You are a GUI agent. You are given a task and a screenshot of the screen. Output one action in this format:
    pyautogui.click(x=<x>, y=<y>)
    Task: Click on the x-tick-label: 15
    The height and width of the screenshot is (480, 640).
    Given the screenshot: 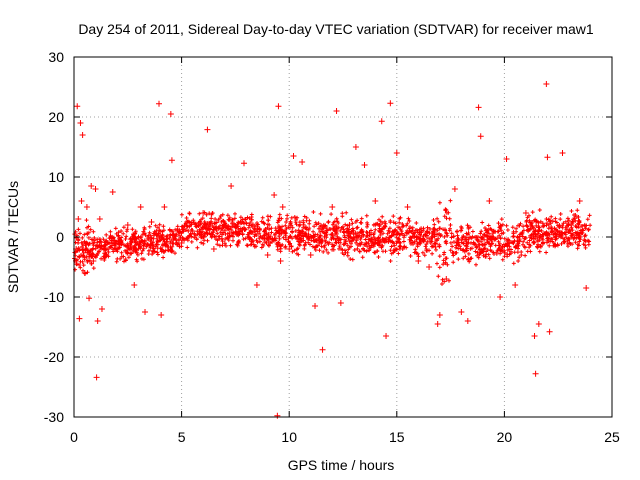 What is the action you would take?
    pyautogui.click(x=397, y=437)
    